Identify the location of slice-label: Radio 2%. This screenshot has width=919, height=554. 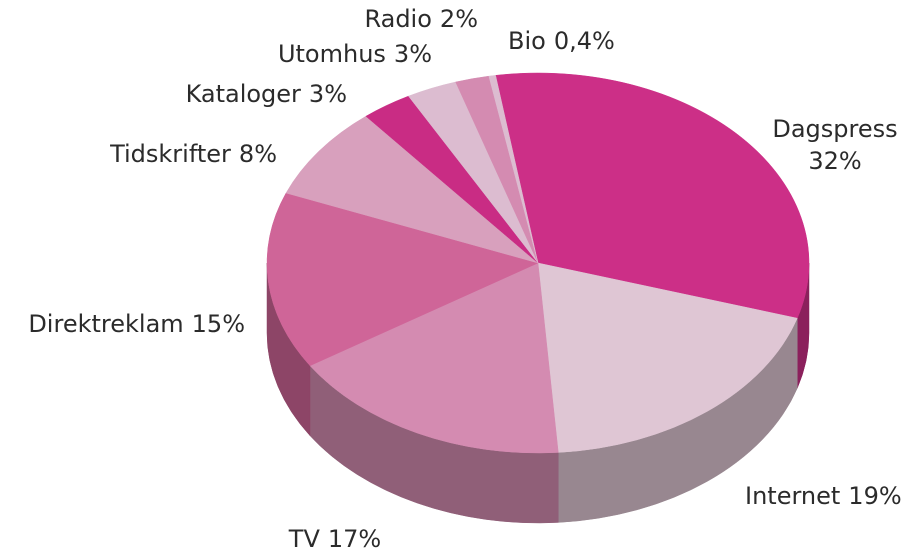
(421, 19).